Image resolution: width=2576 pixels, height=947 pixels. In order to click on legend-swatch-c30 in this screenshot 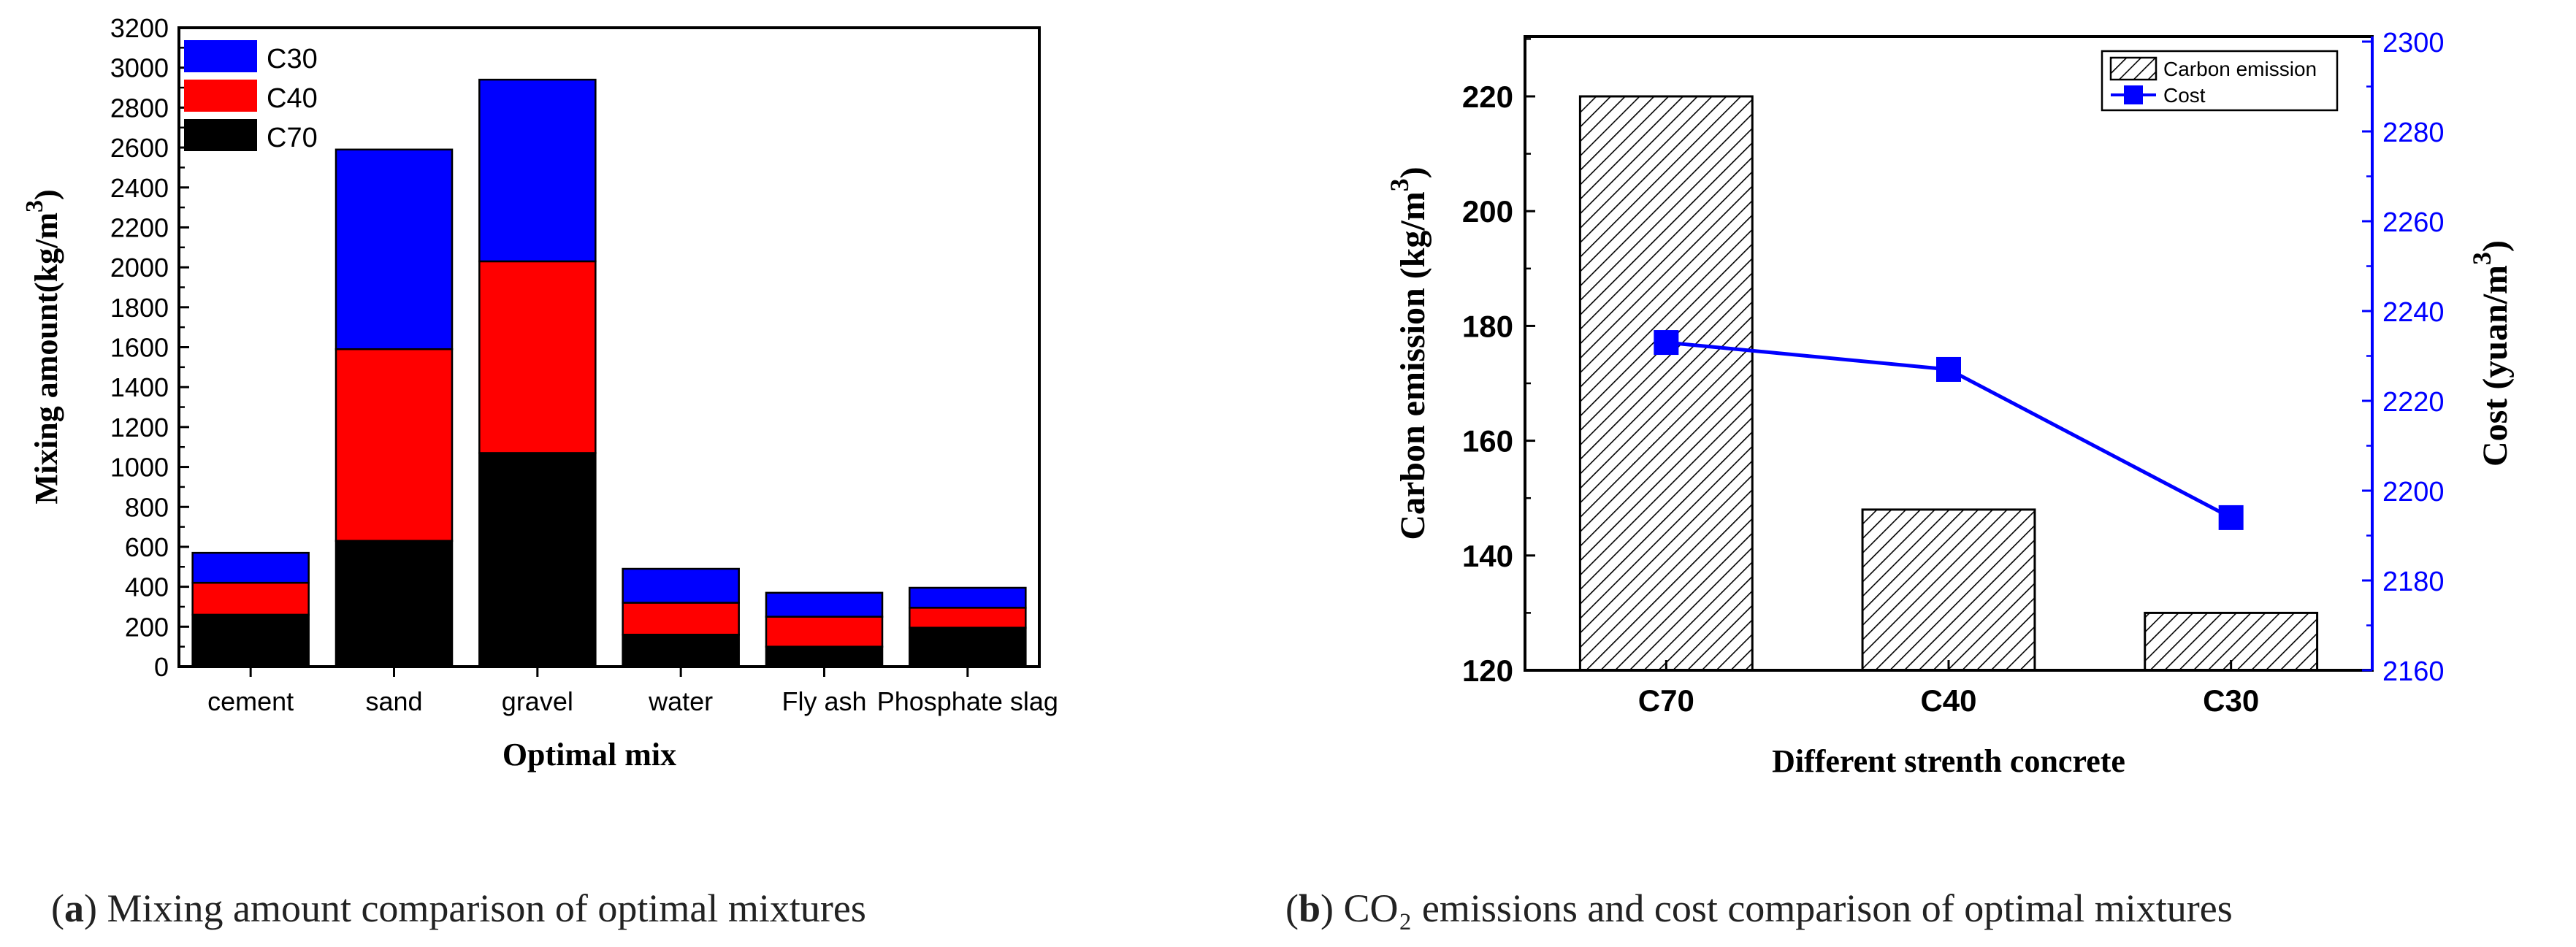, I will do `click(220, 56)`.